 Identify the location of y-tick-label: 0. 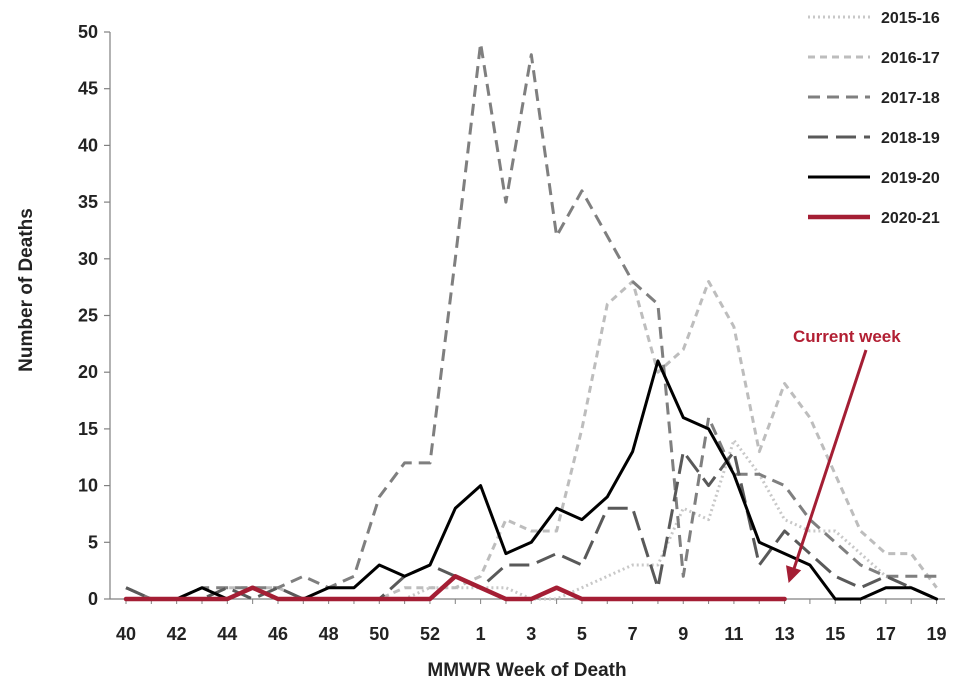
(93, 599).